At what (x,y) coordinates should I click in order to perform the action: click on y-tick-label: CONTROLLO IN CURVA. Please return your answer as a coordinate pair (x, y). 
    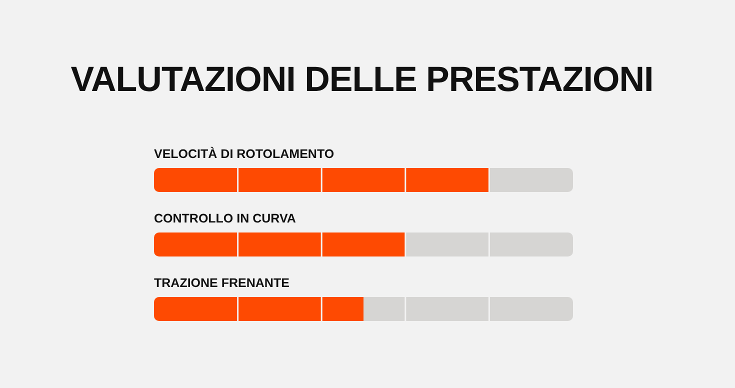
    Looking at the image, I should click on (225, 219).